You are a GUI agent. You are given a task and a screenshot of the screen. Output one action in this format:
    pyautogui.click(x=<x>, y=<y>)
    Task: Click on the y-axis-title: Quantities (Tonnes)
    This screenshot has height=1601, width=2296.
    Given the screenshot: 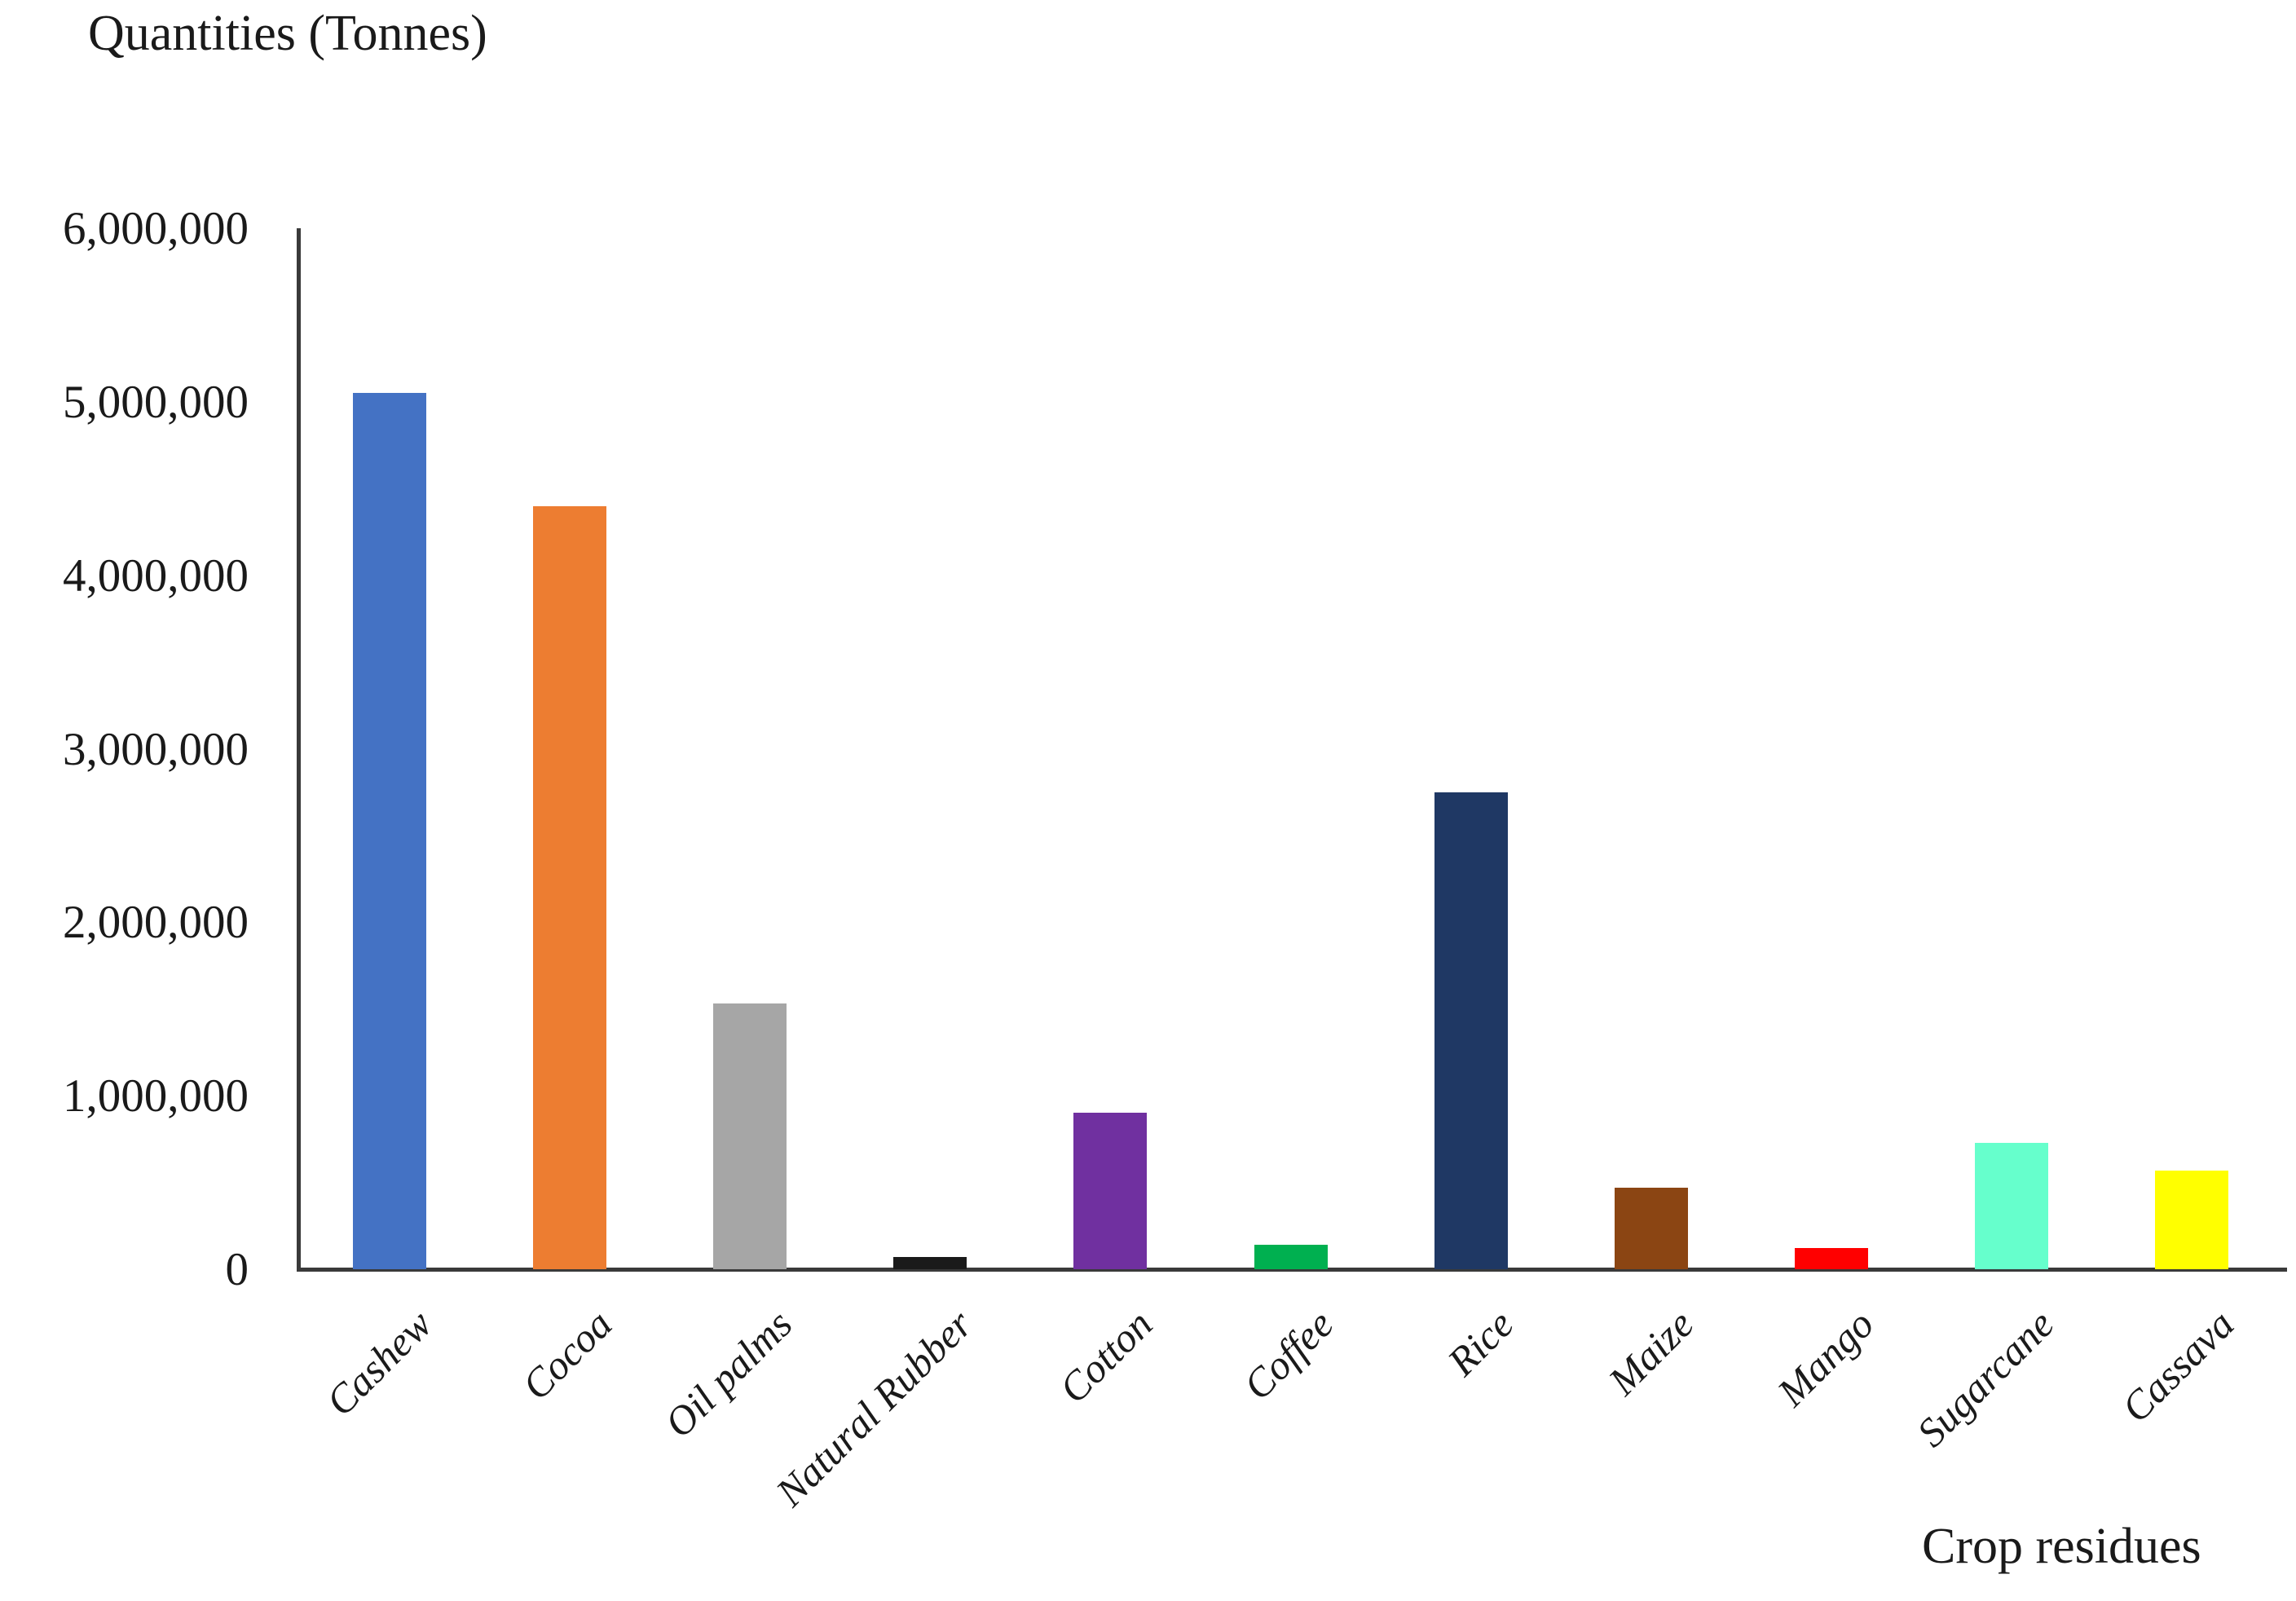 What is the action you would take?
    pyautogui.click(x=287, y=33)
    